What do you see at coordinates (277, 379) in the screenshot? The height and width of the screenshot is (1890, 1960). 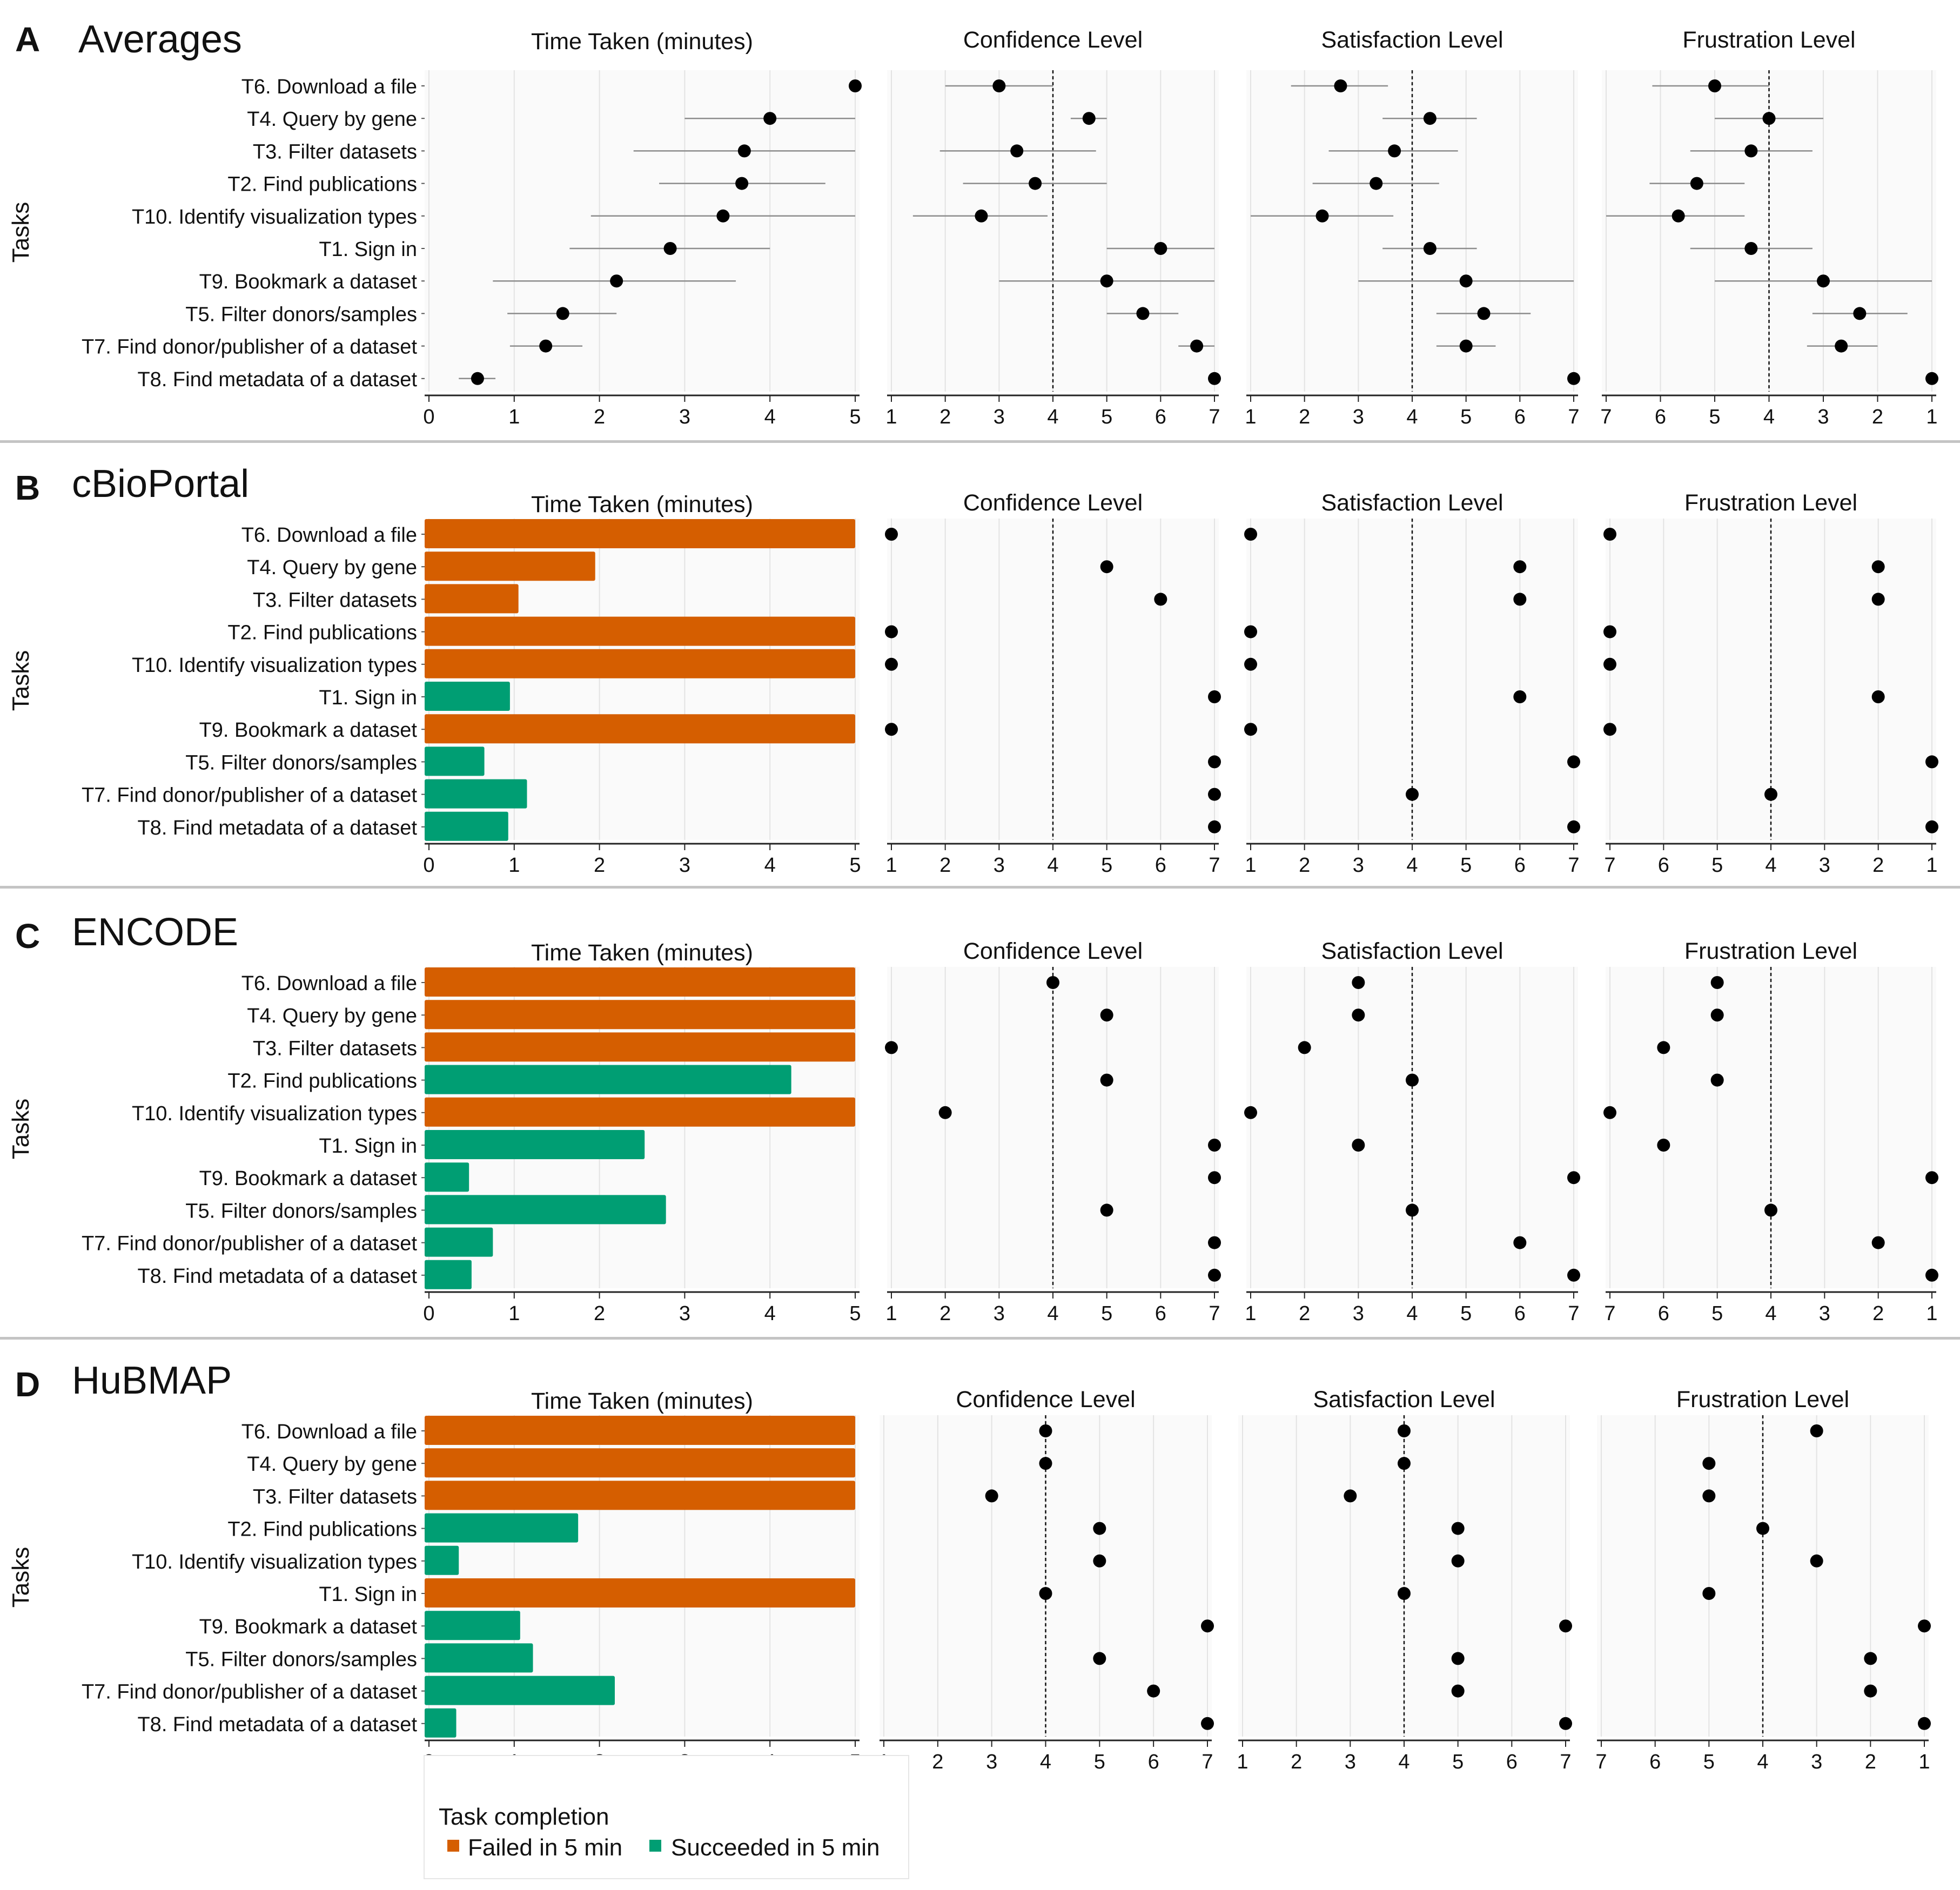 I see `task-label: T8. Find metadata of a dataset` at bounding box center [277, 379].